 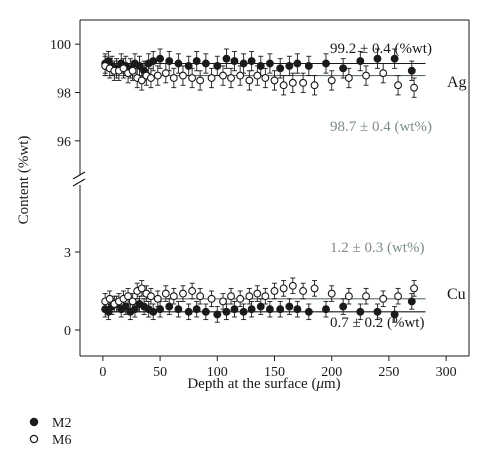 I want to click on y-tick-label: 100, so click(x=60, y=45).